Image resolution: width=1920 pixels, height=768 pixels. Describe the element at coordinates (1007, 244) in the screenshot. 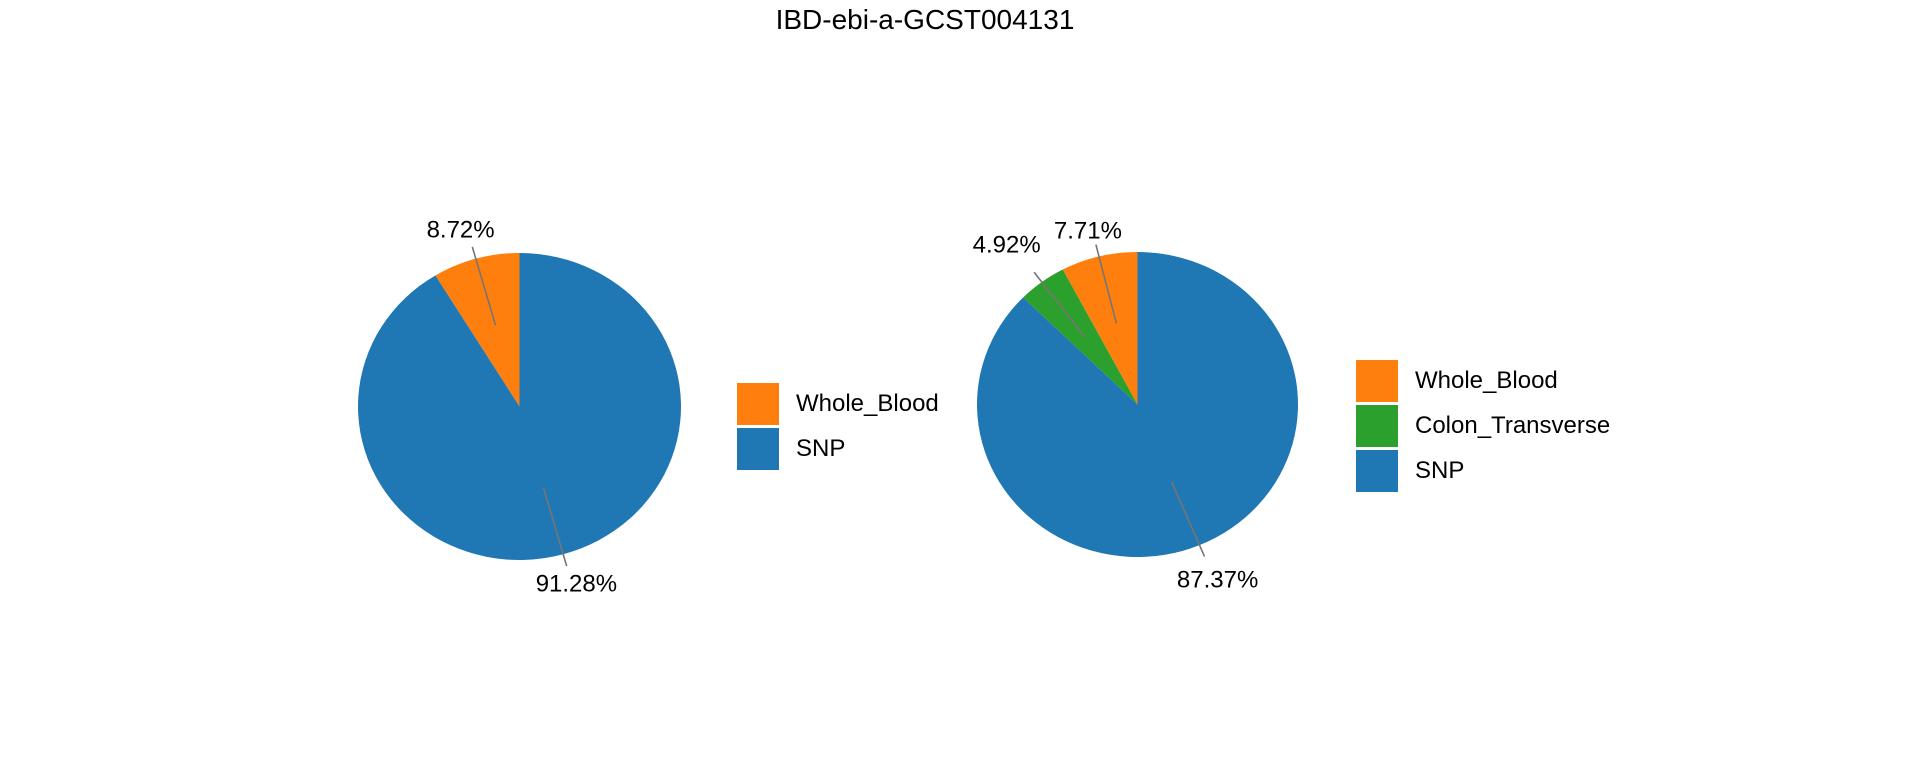

I see `percent-label-colon_transverse: 4.92%` at that location.